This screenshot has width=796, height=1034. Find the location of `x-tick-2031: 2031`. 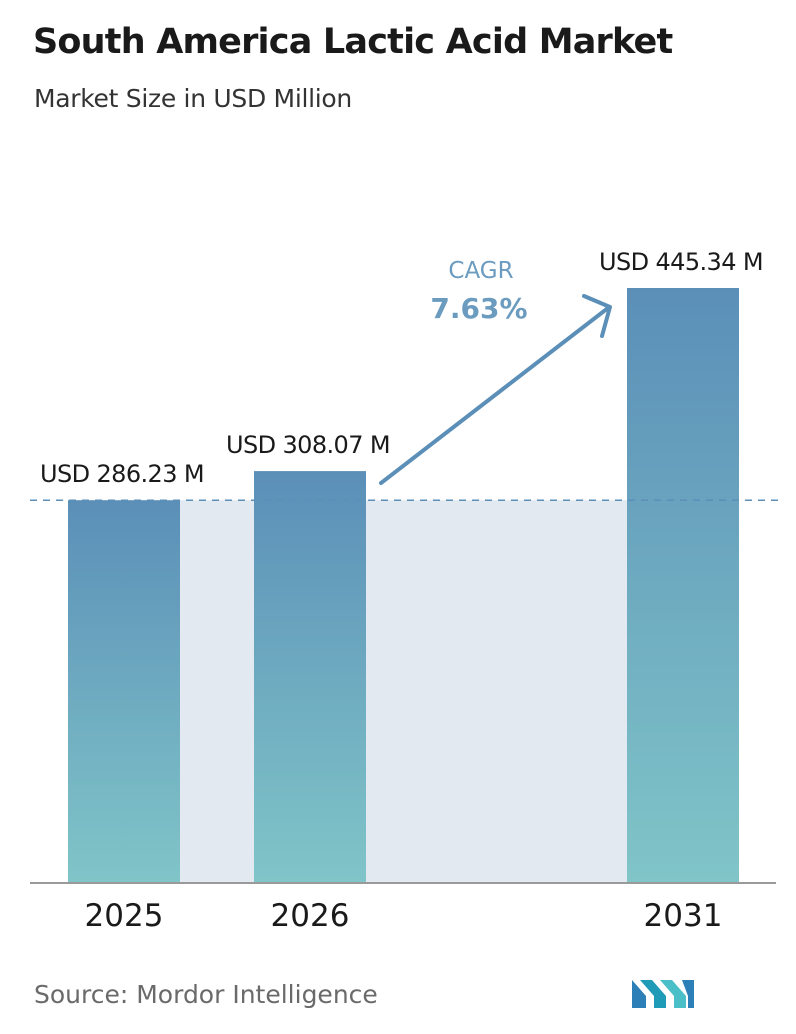

x-tick-2031: 2031 is located at coordinates (683, 916).